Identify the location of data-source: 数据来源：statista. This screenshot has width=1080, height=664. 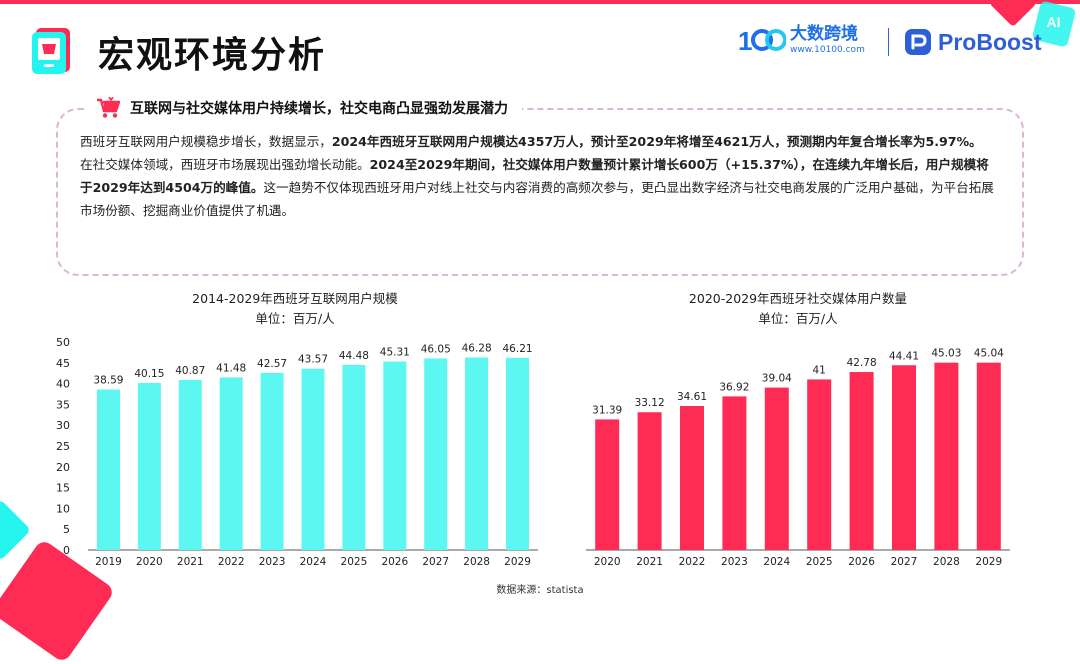
(540, 590).